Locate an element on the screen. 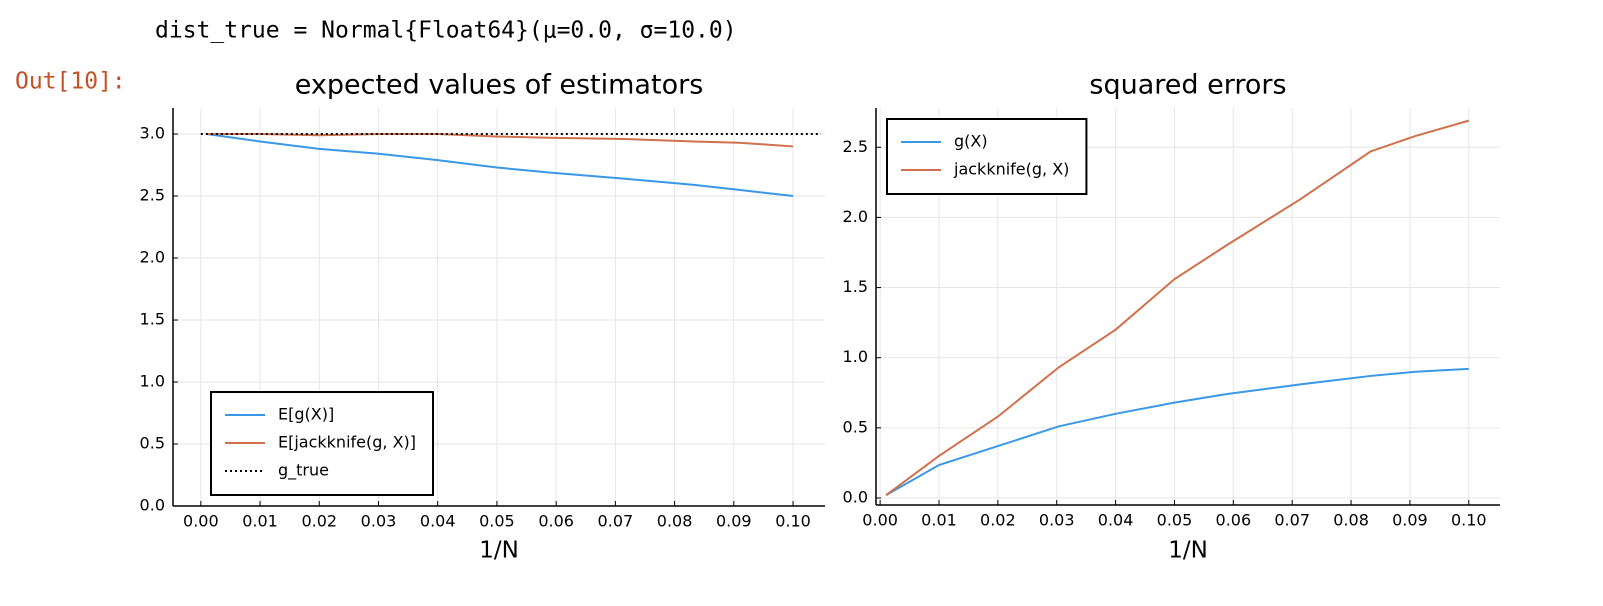  y-tick-label: 3.0 is located at coordinates (152, 133).